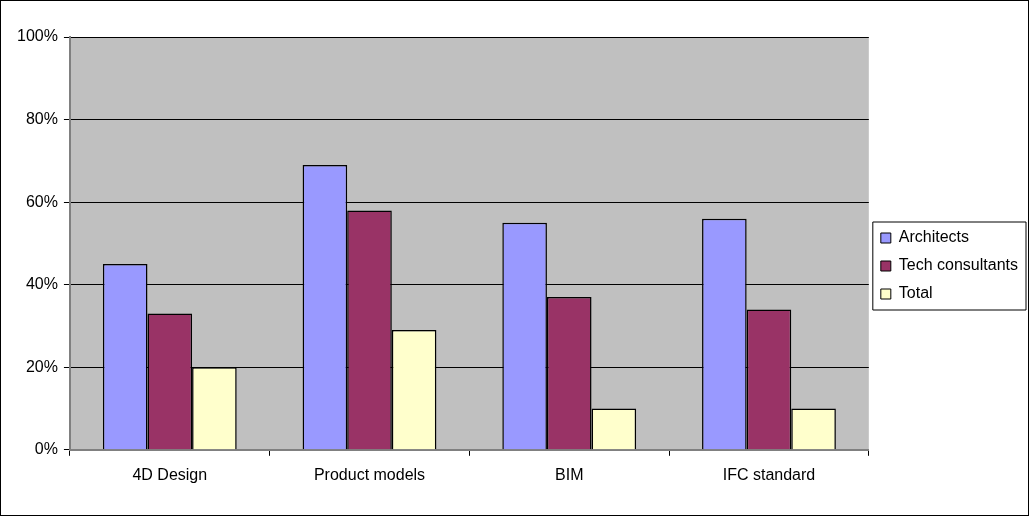  Describe the element at coordinates (369, 474) in the screenshot. I see `x-tick-label: Product models` at that location.